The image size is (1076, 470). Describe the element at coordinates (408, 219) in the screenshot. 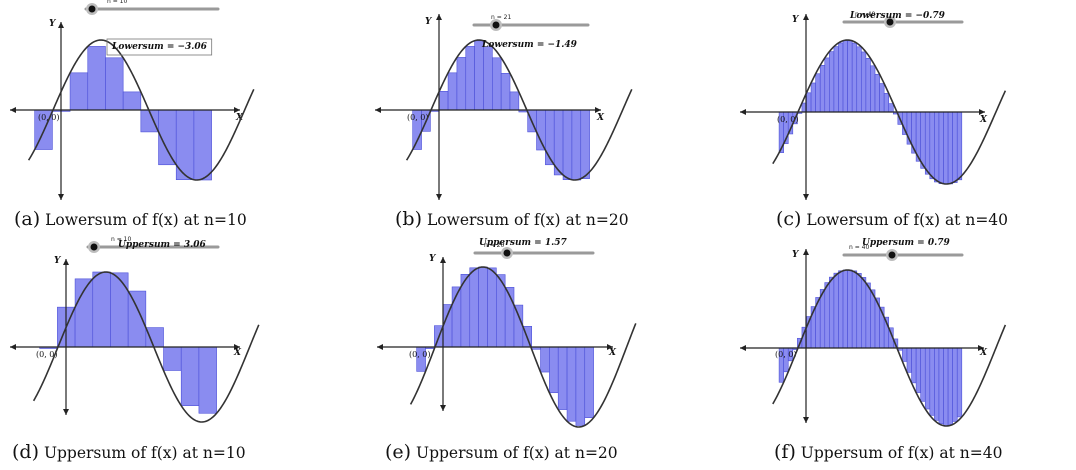

I see `caption-letter: (b)` at that location.